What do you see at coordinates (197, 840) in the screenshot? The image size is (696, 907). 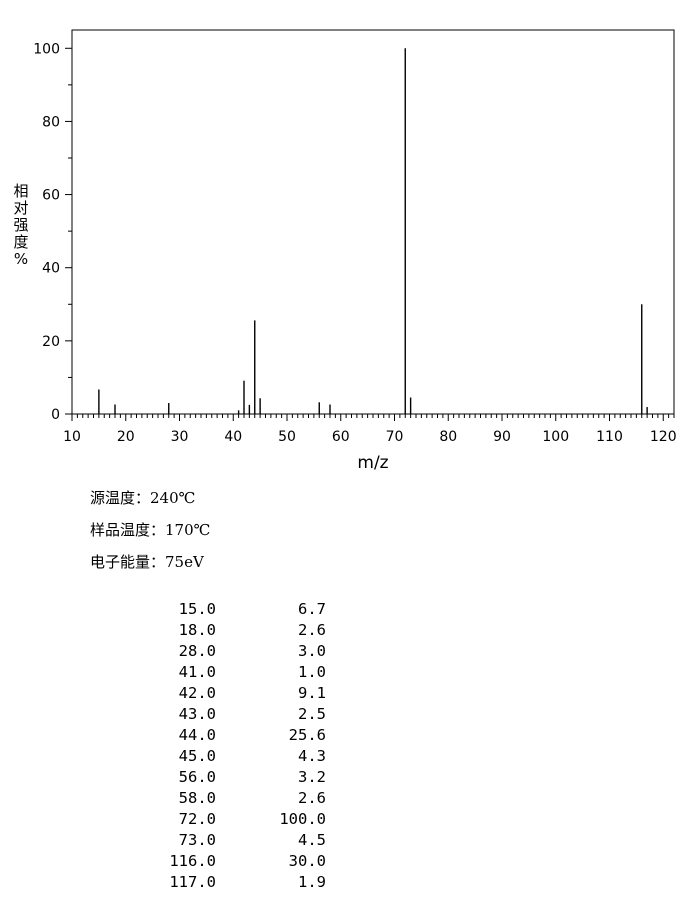 I see `peak-mz: 73.0` at bounding box center [197, 840].